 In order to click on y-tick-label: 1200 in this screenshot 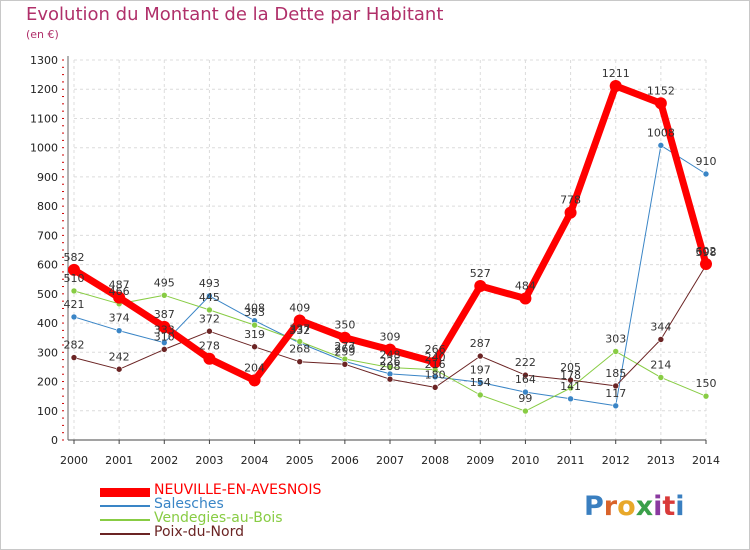, I will do `click(44, 89)`.